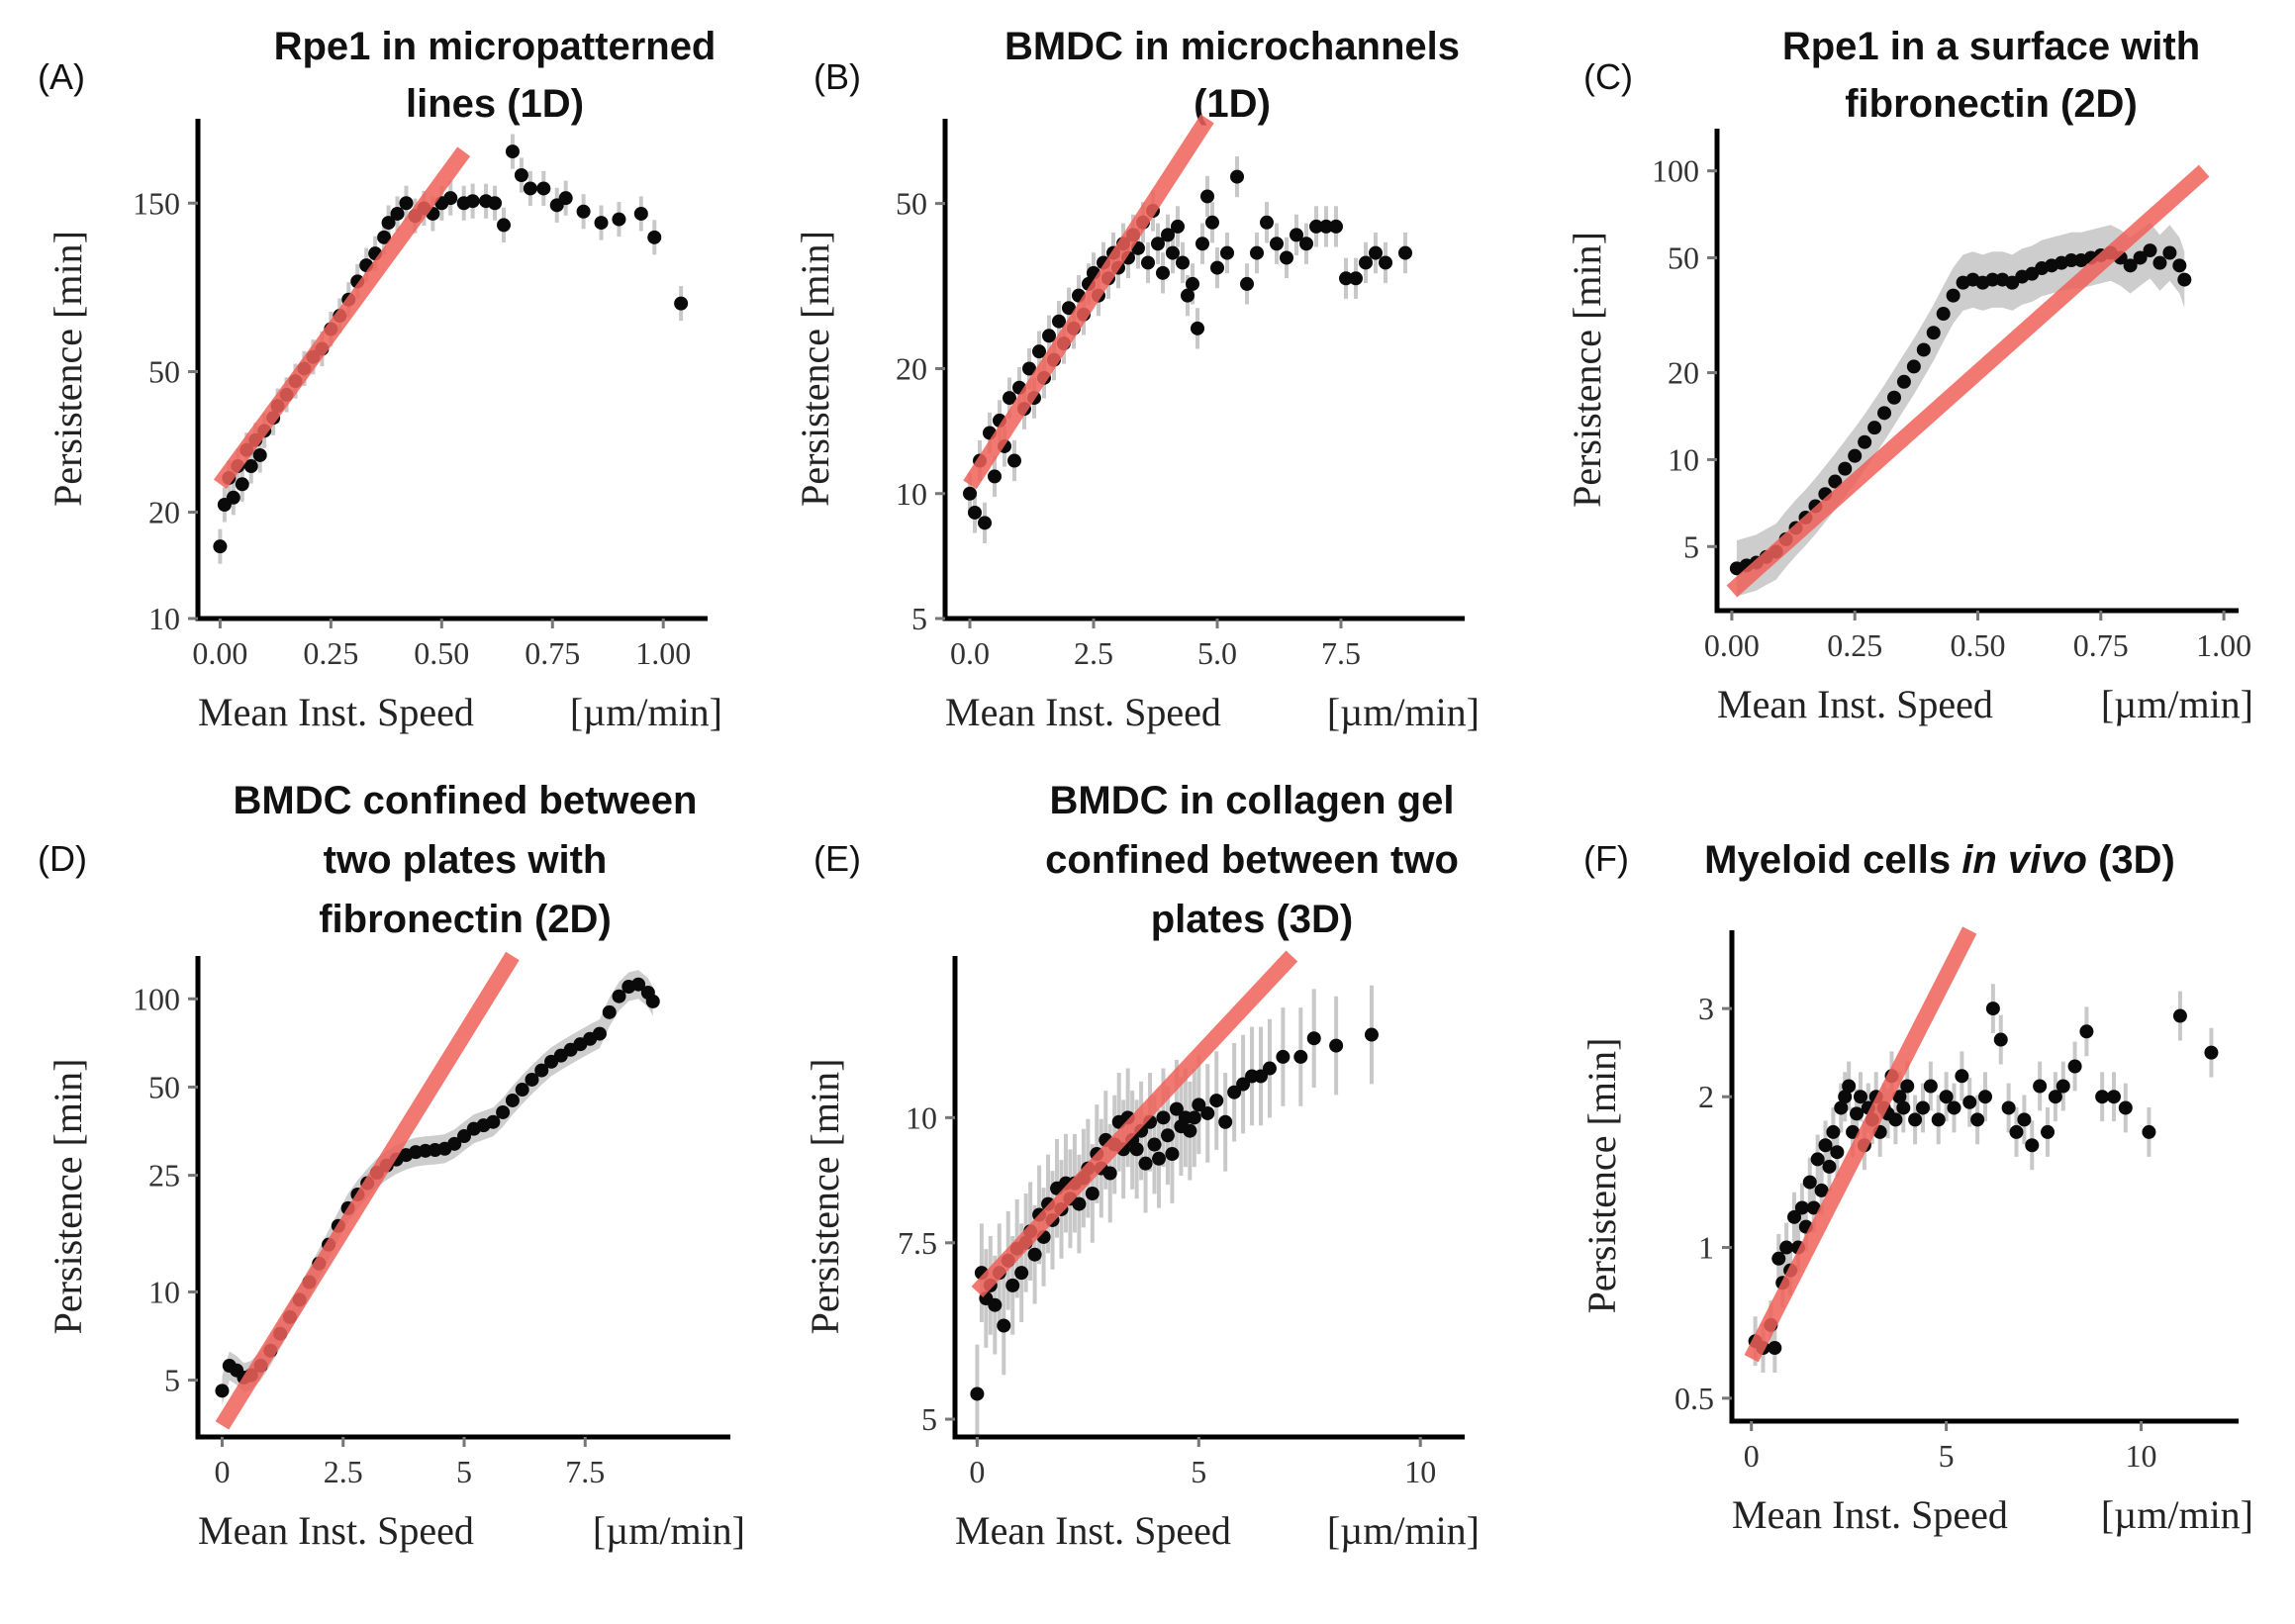  I want to click on y-axis-label: Persistence [min], so click(68, 369).